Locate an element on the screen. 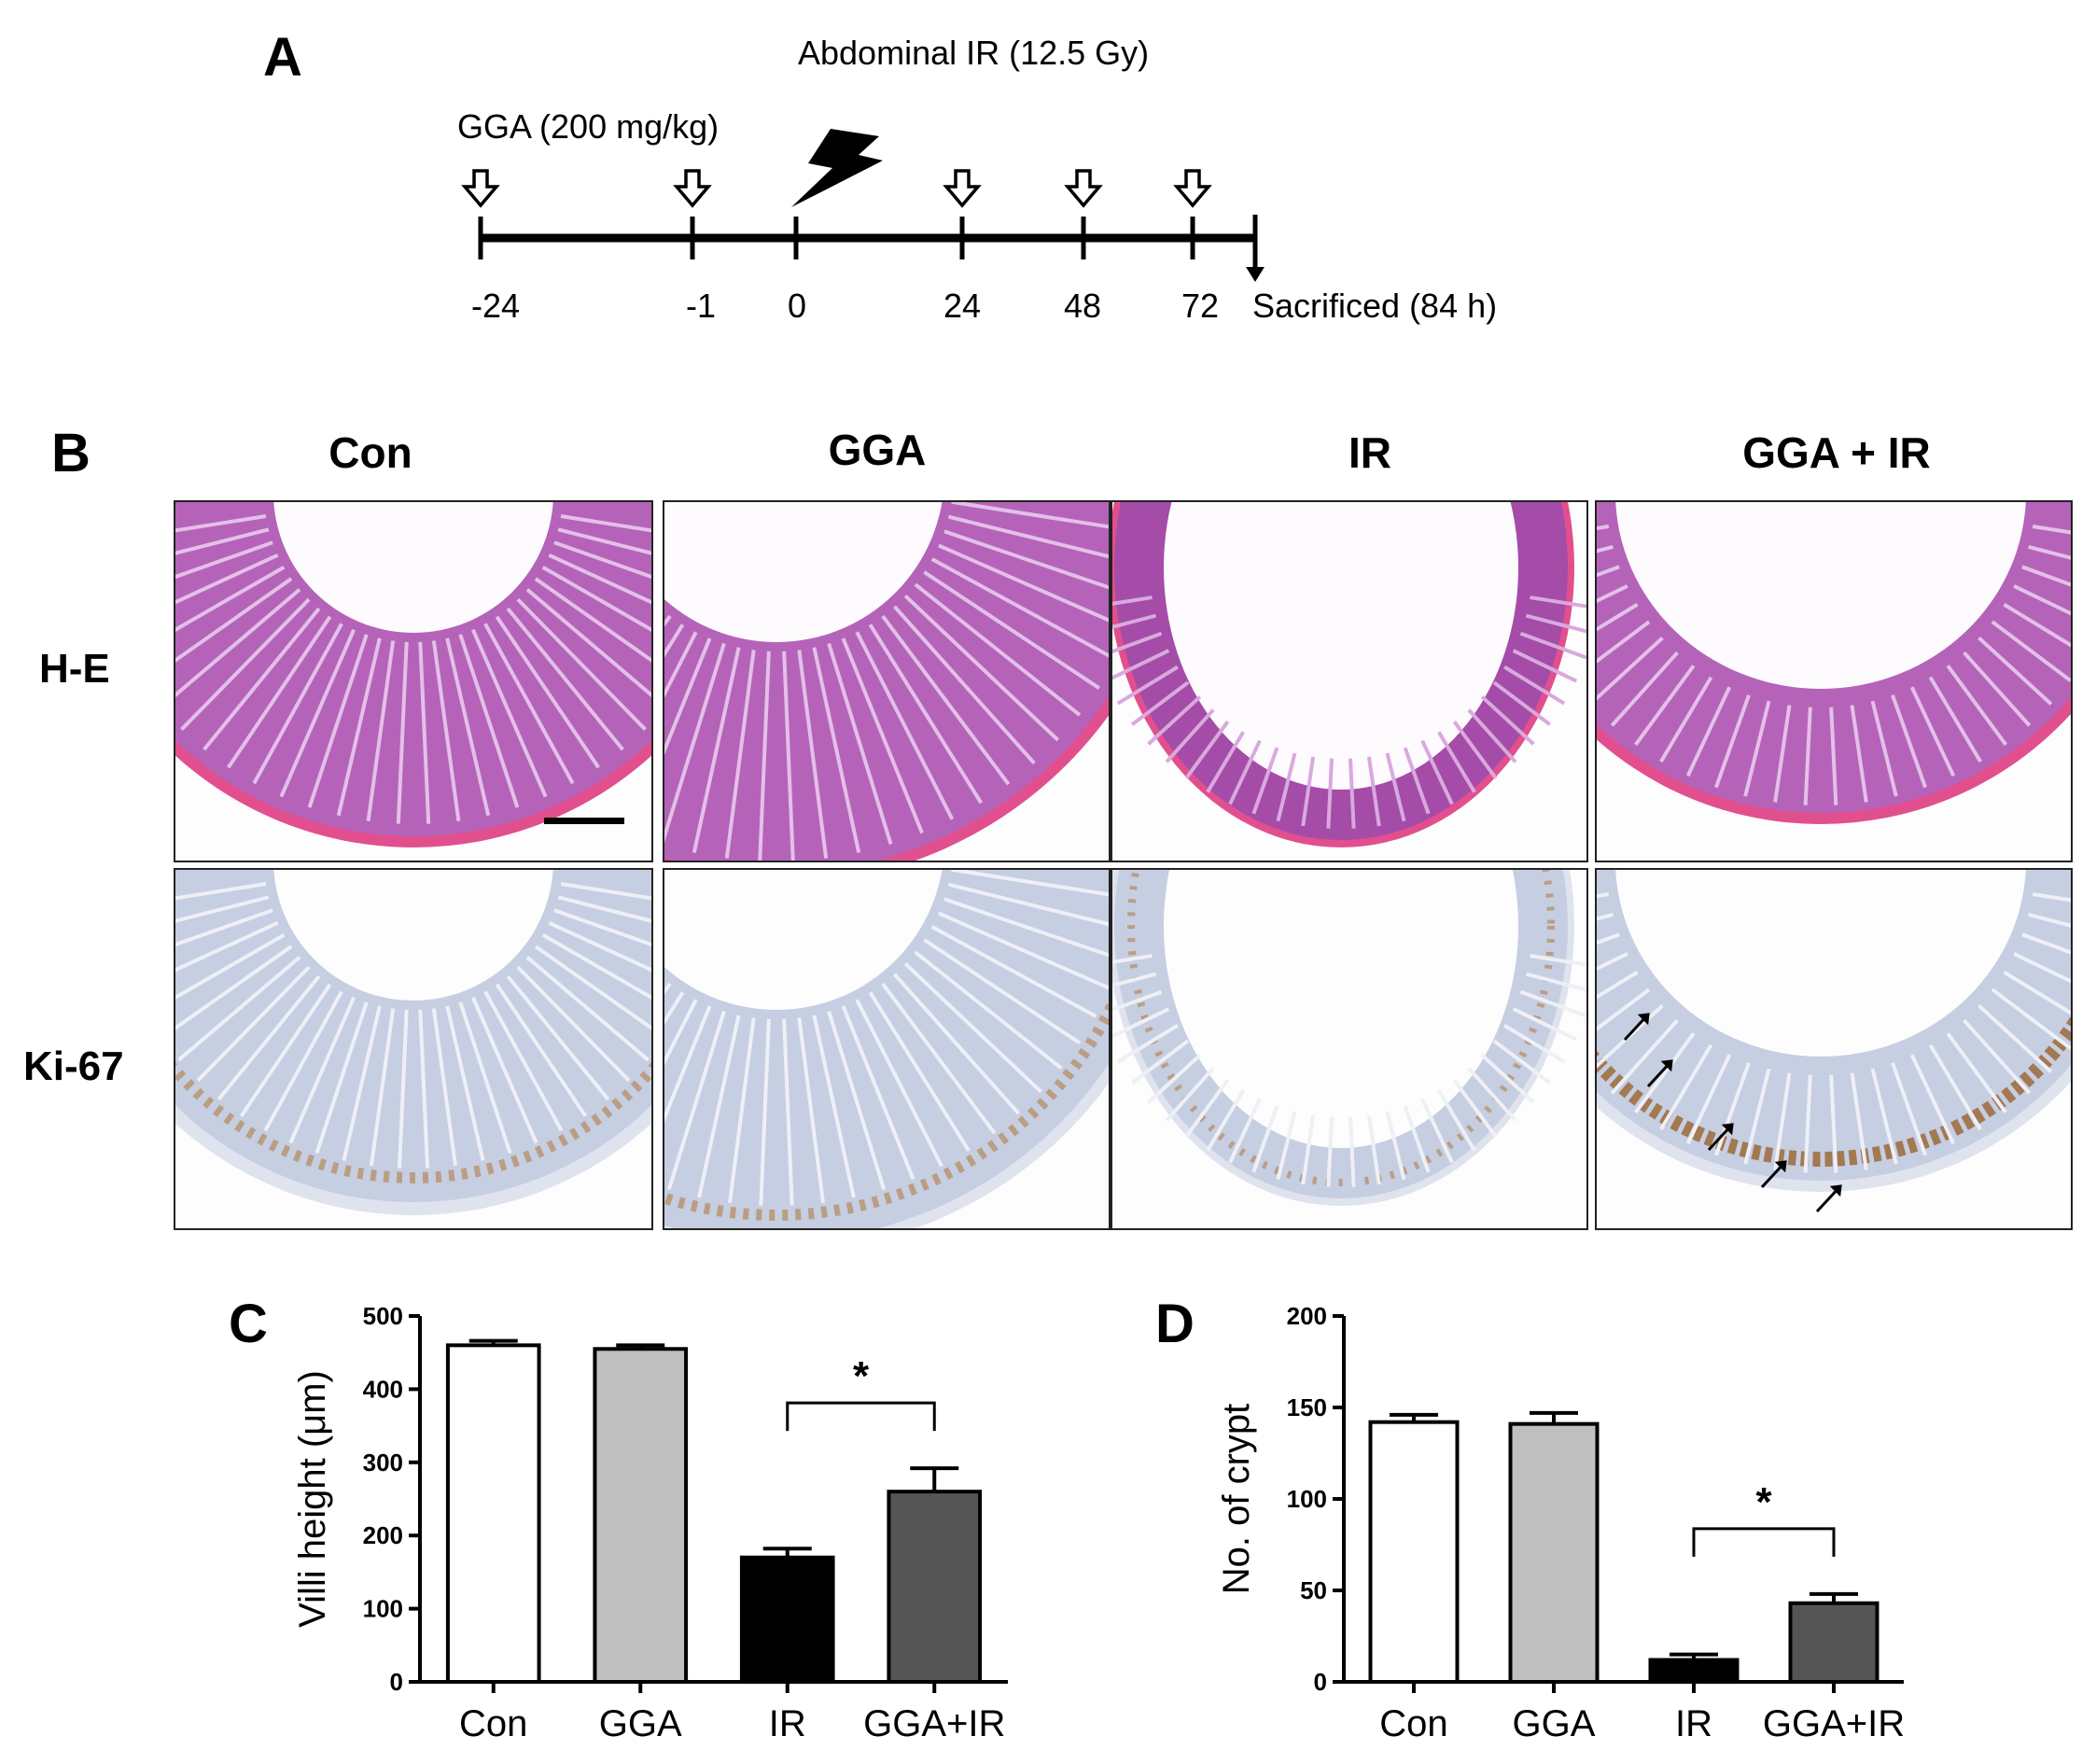 This screenshot has width=2096, height=1764. dose-arrows is located at coordinates (837, 188).